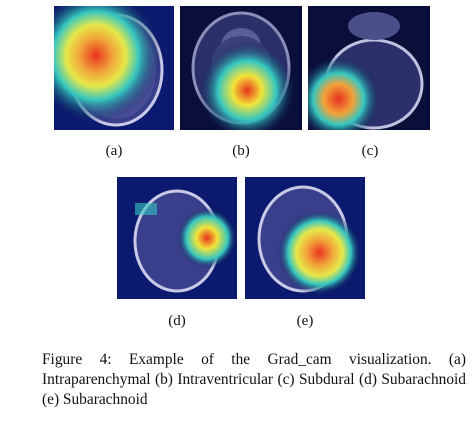 The height and width of the screenshot is (423, 476). What do you see at coordinates (305, 321) in the screenshot?
I see `panel-label-e: (e)` at bounding box center [305, 321].